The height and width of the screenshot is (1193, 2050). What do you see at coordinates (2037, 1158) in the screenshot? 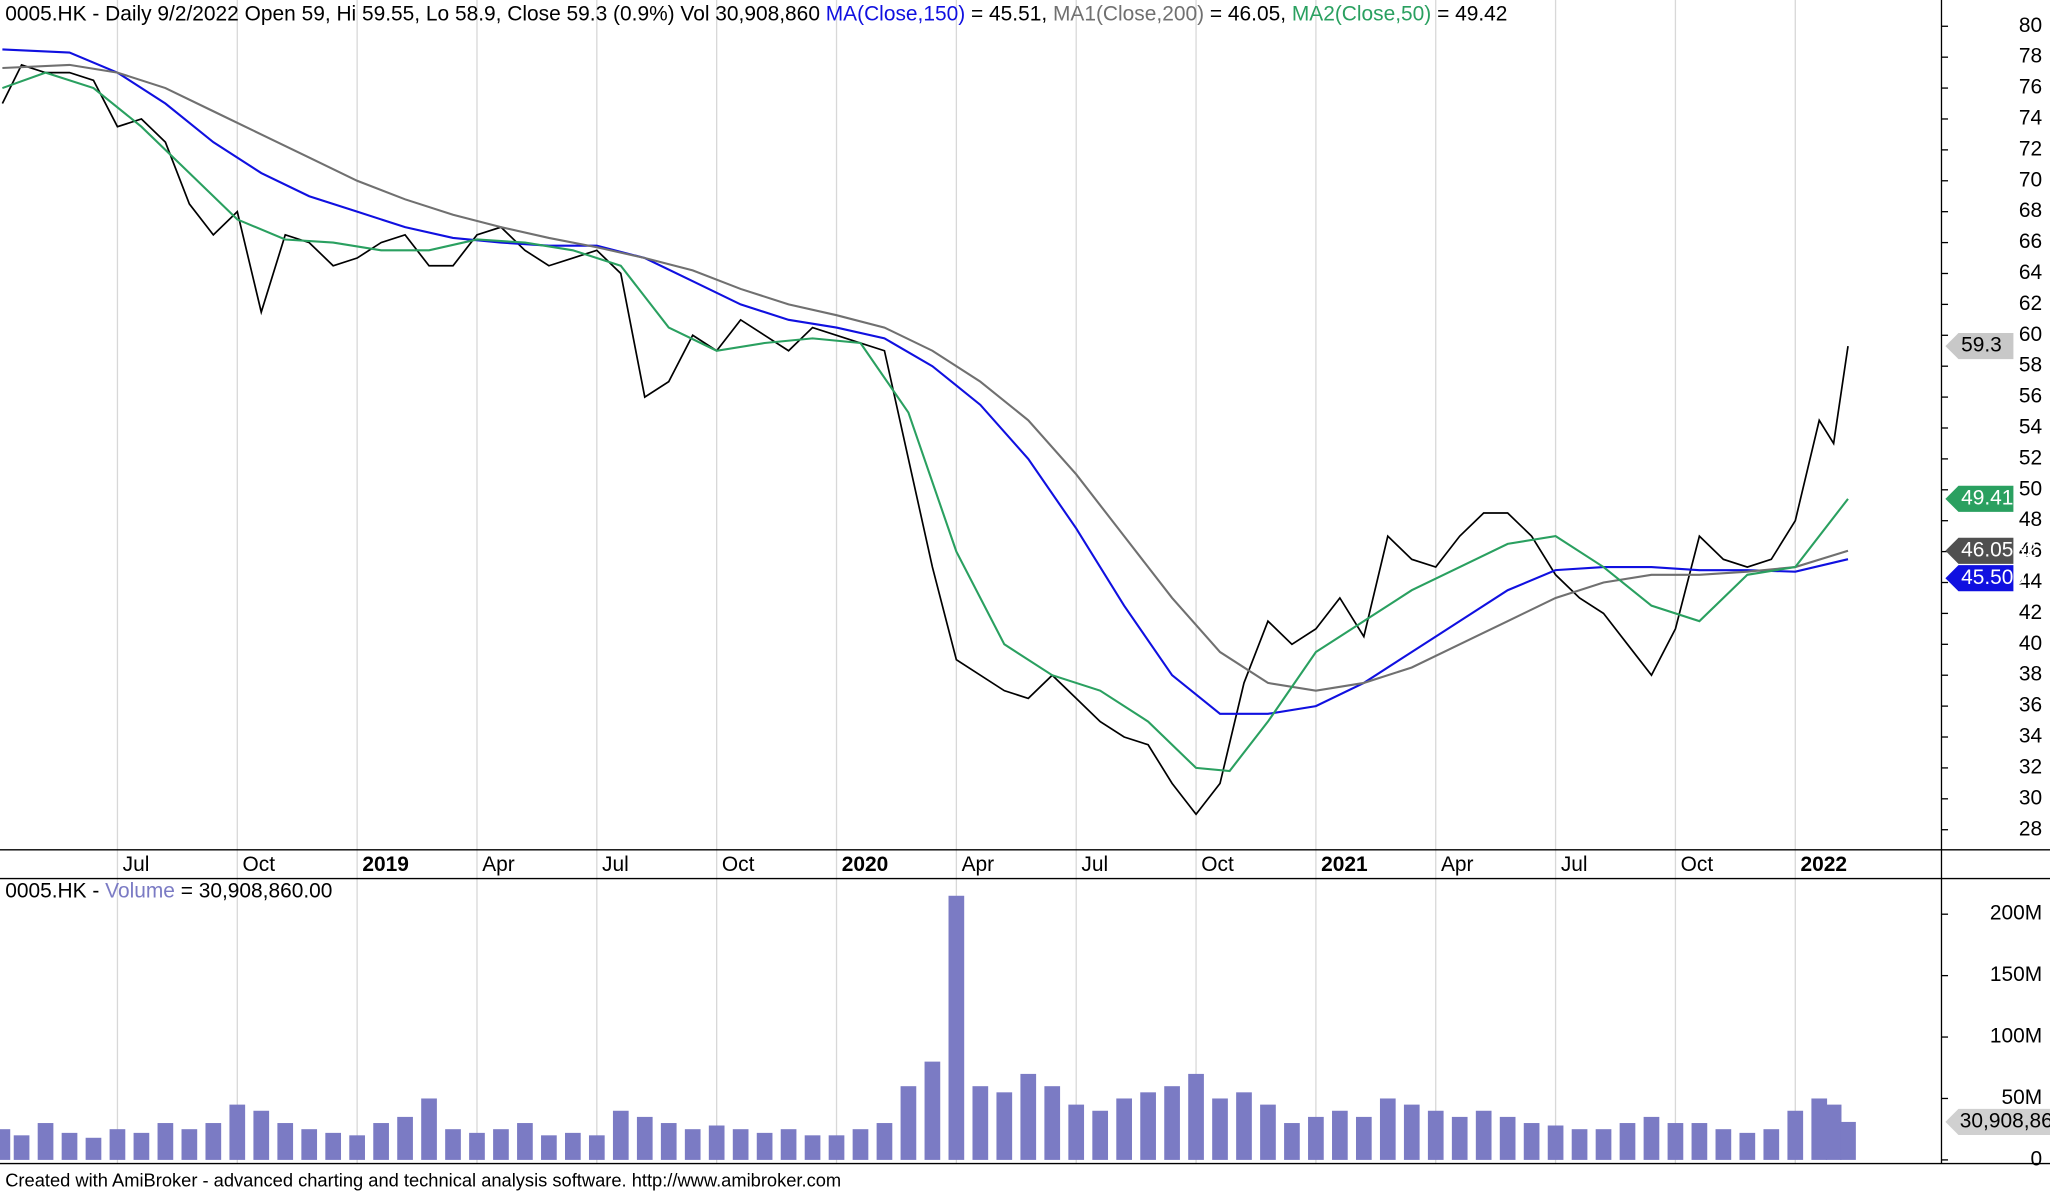
I see `y-tick-label: 0` at bounding box center [2037, 1158].